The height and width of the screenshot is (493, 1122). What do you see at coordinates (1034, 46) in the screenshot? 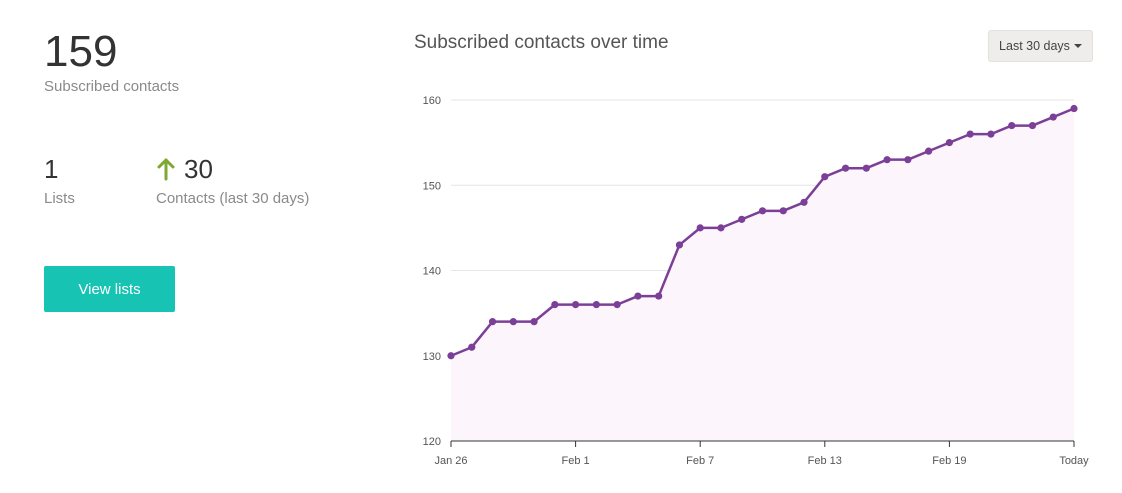
I see `date-range-label: Last 30 days` at bounding box center [1034, 46].